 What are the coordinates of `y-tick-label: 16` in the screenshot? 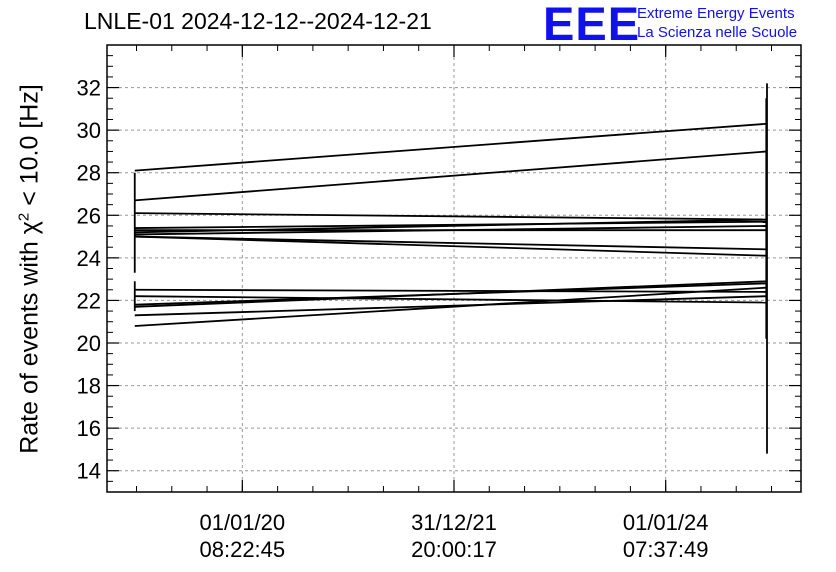 It's located at (89, 428).